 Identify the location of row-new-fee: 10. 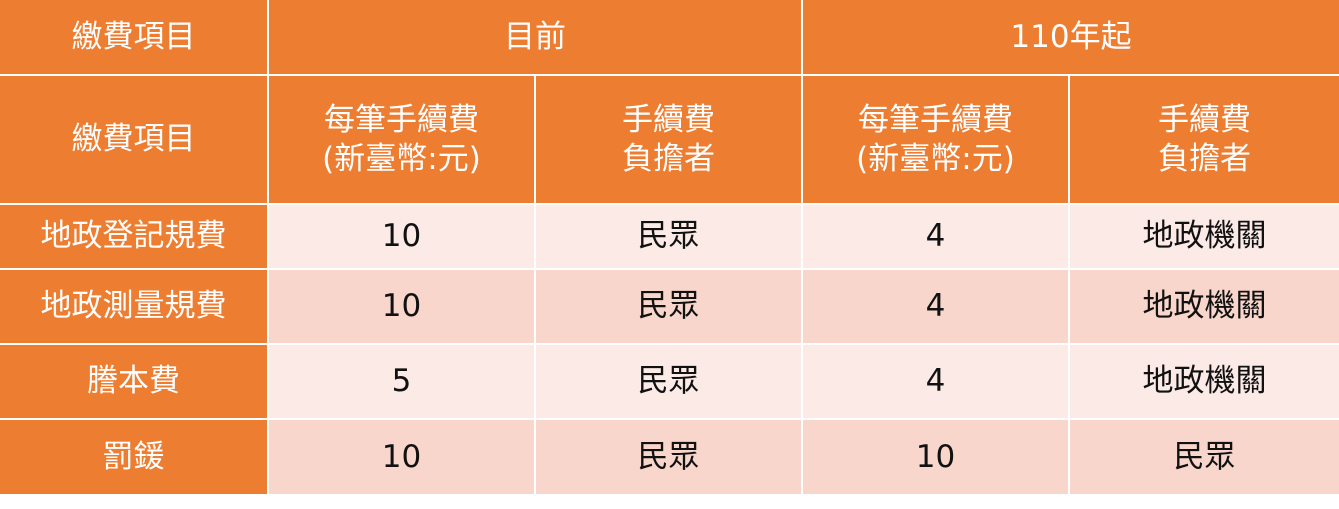
(935, 457).